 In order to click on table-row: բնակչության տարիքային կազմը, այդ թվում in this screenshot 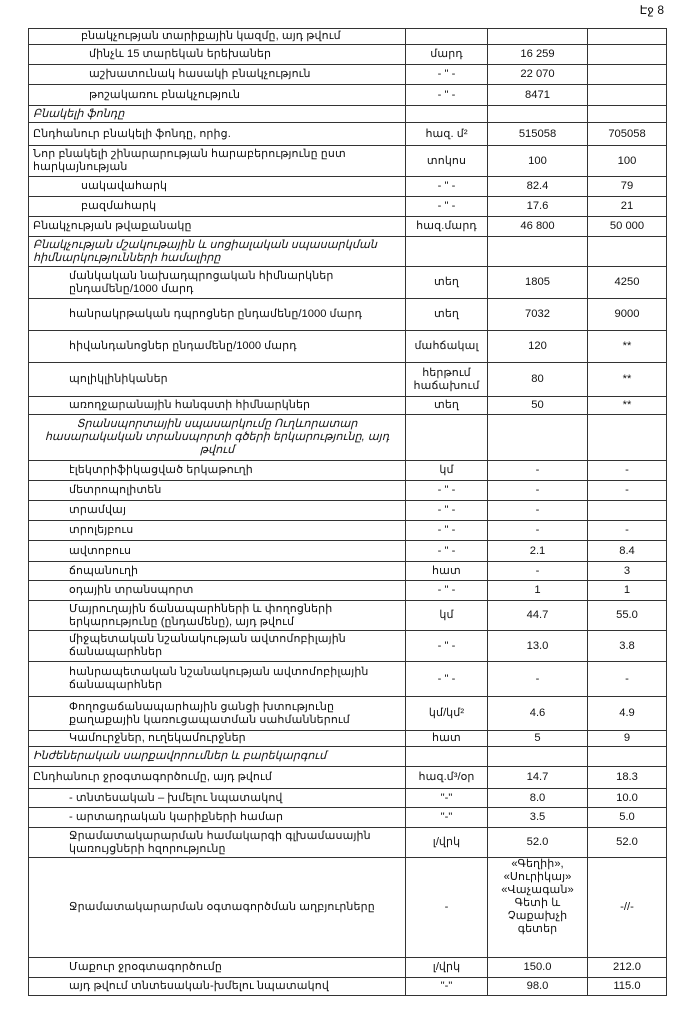, I will do `click(347, 36)`.